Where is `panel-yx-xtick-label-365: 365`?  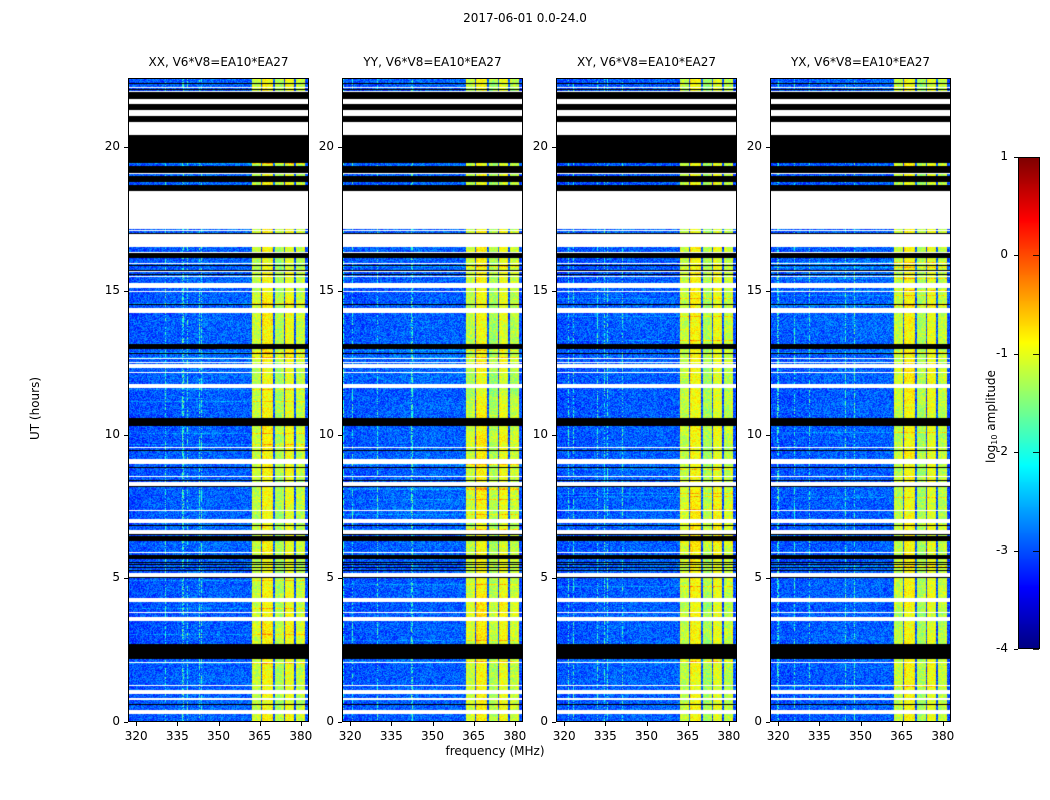 panel-yx-xtick-label-365: 365 is located at coordinates (902, 736).